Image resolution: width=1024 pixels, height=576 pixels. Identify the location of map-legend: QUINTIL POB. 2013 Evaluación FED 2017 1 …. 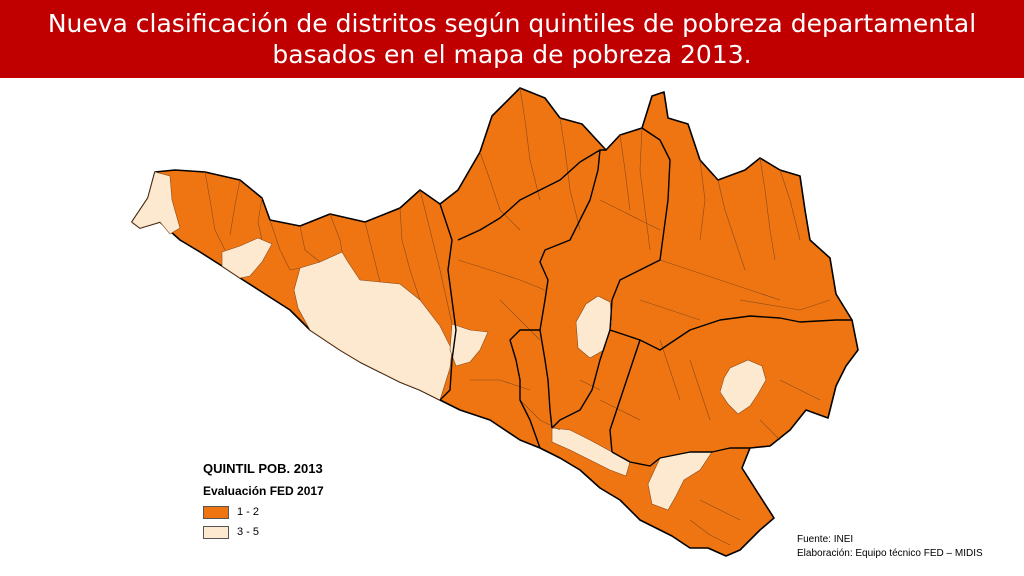
(303, 500).